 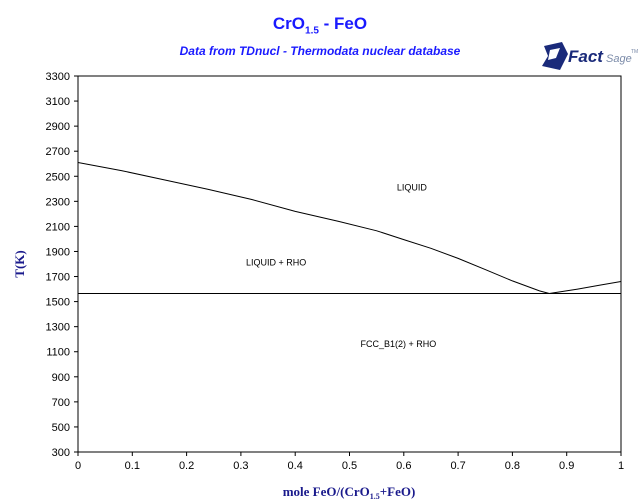 I want to click on y-tick-label: 300, so click(x=61, y=453).